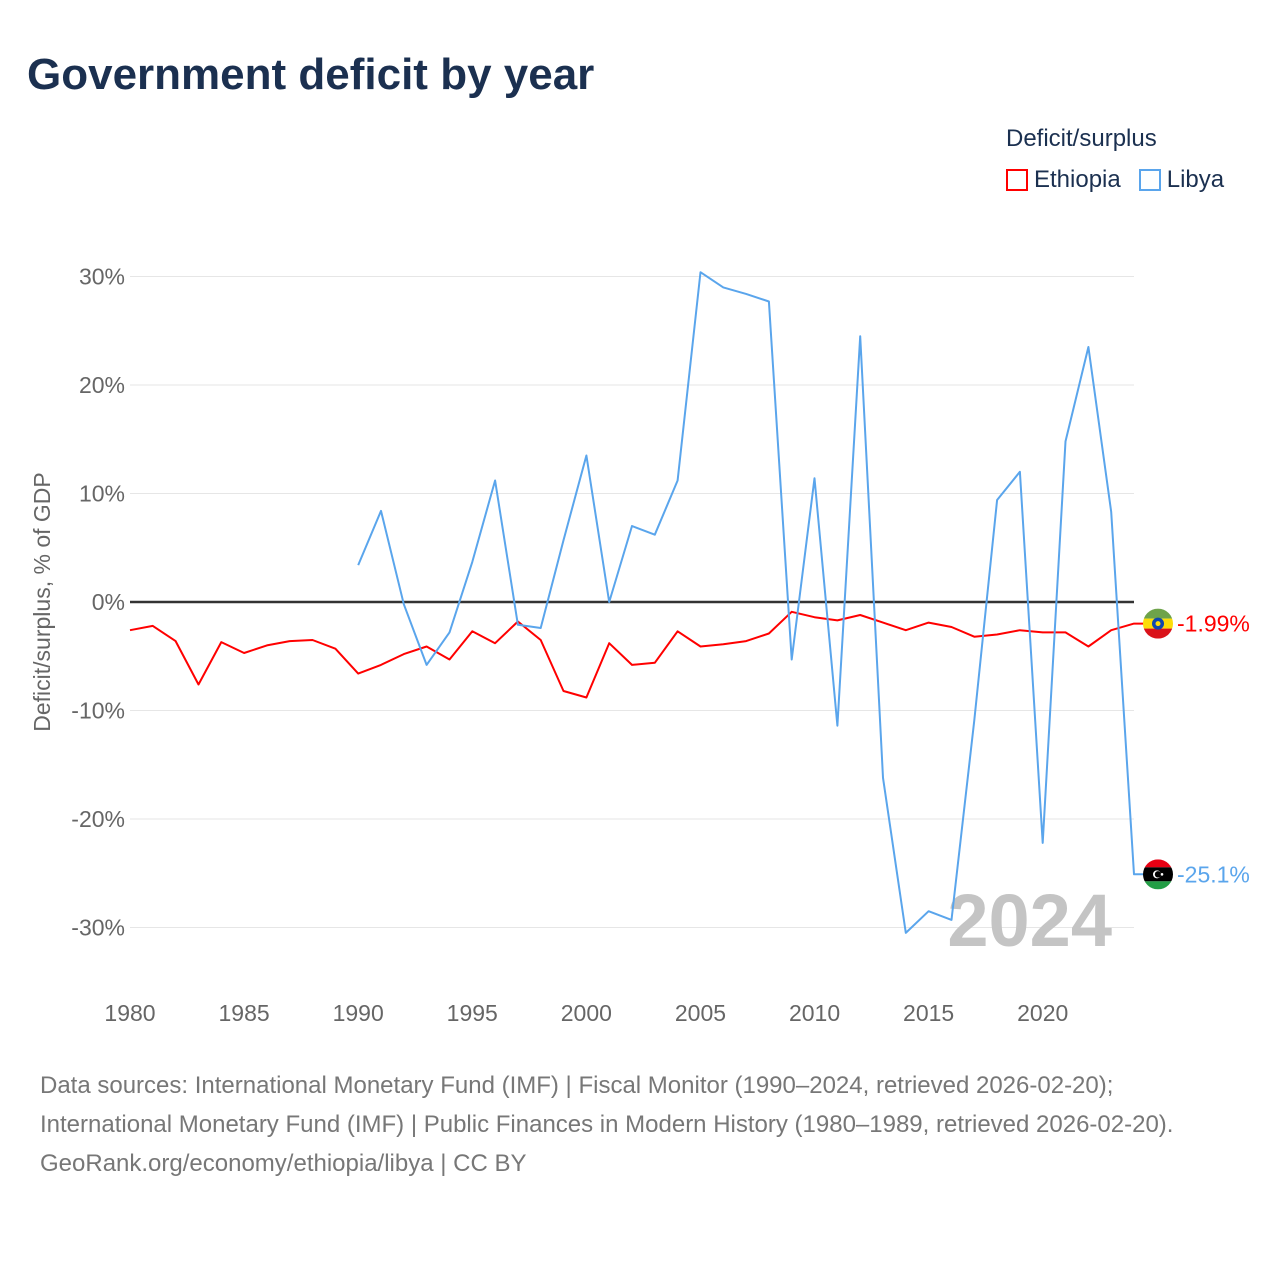 The height and width of the screenshot is (1280, 1280). What do you see at coordinates (98, 711) in the screenshot?
I see `y-tick-label: -10%` at bounding box center [98, 711].